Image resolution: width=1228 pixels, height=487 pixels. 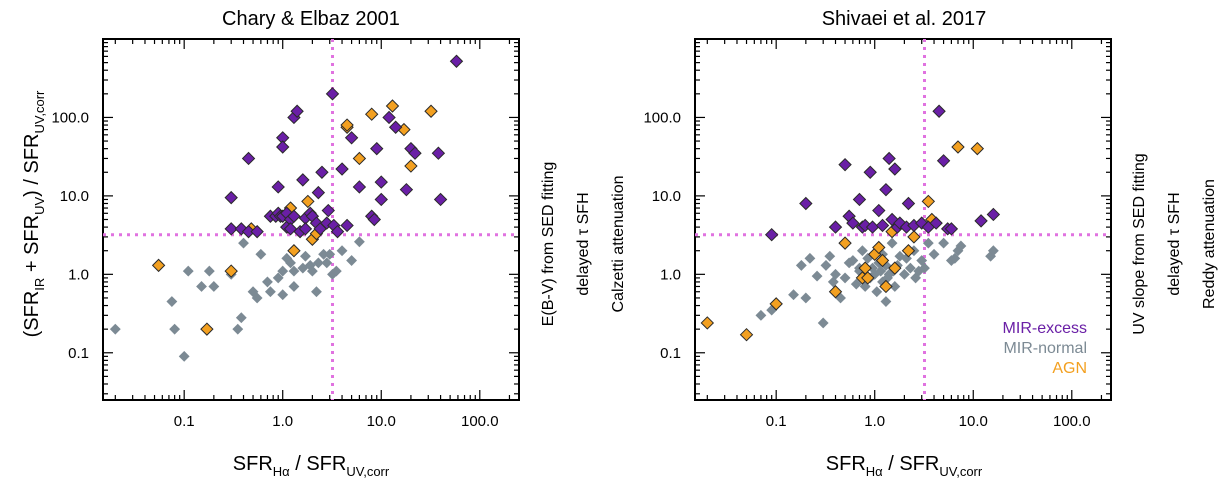 What do you see at coordinates (618, 244) in the screenshot?
I see `left-side-label-3: Calzetti attenuation` at bounding box center [618, 244].